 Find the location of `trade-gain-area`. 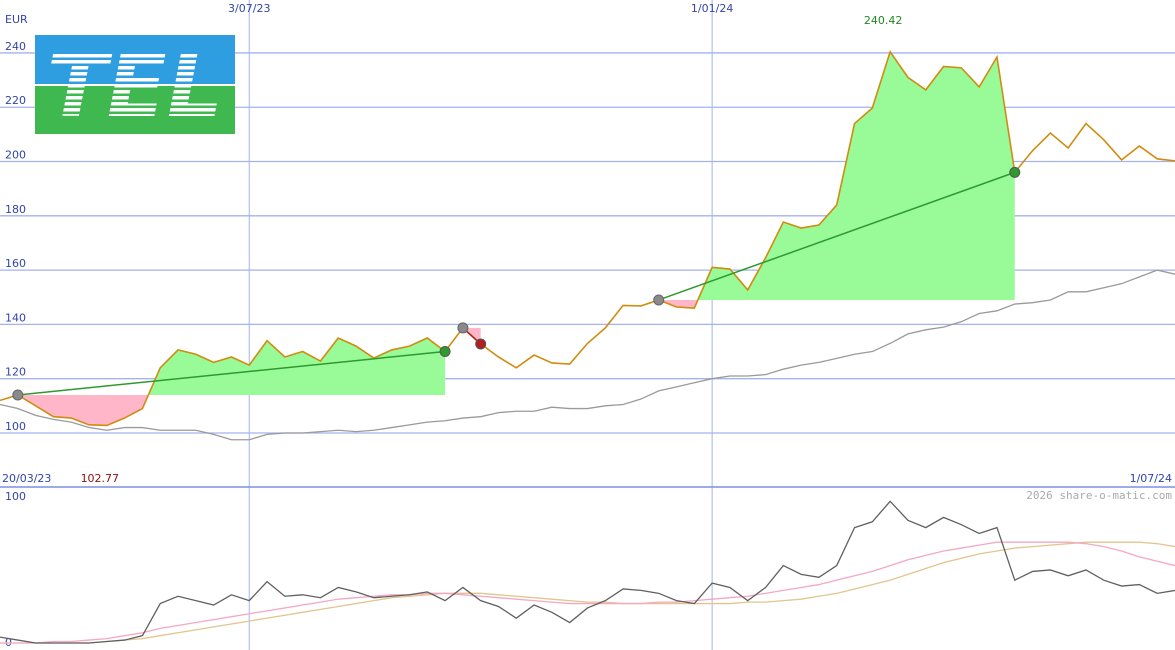

trade-gain-area is located at coordinates (856, 175).